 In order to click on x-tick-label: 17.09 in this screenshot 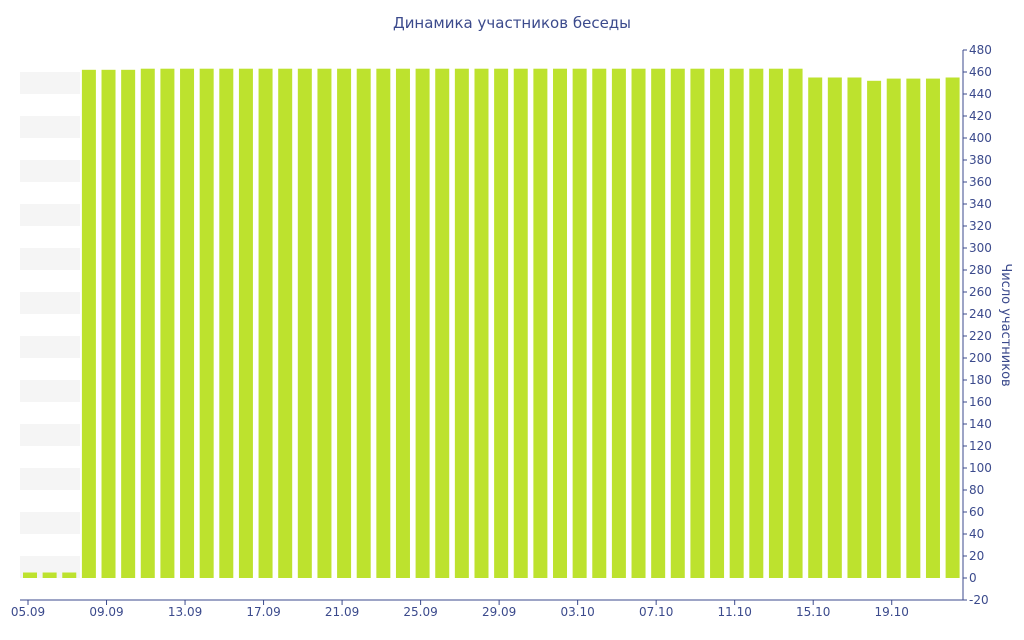, I will do `click(263, 612)`.